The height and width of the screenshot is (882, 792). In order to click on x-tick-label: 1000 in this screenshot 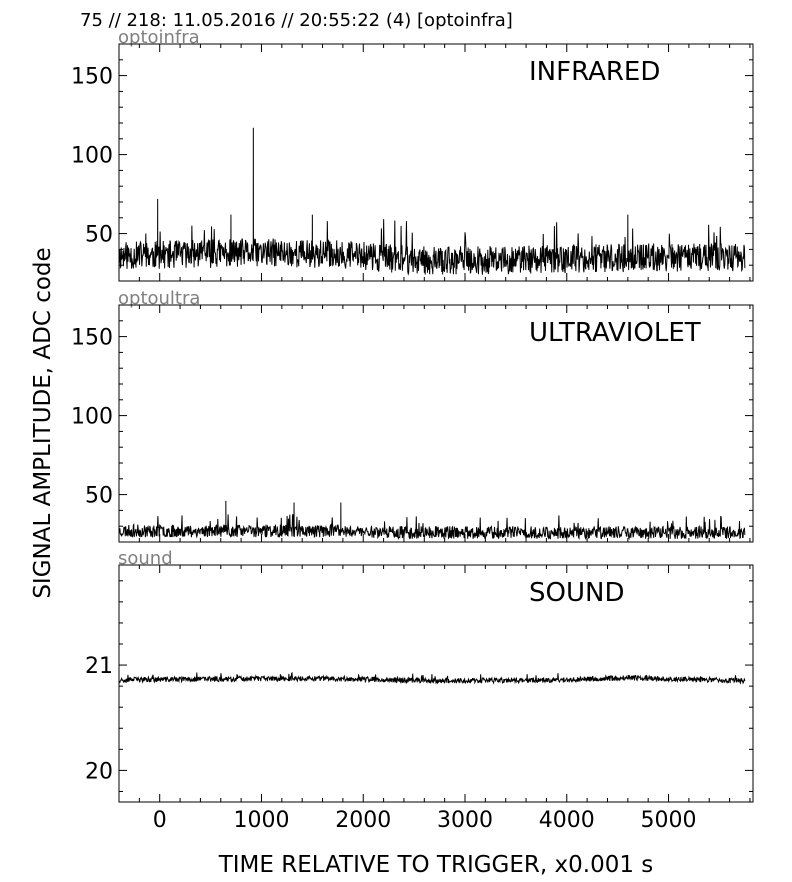, I will do `click(261, 820)`.